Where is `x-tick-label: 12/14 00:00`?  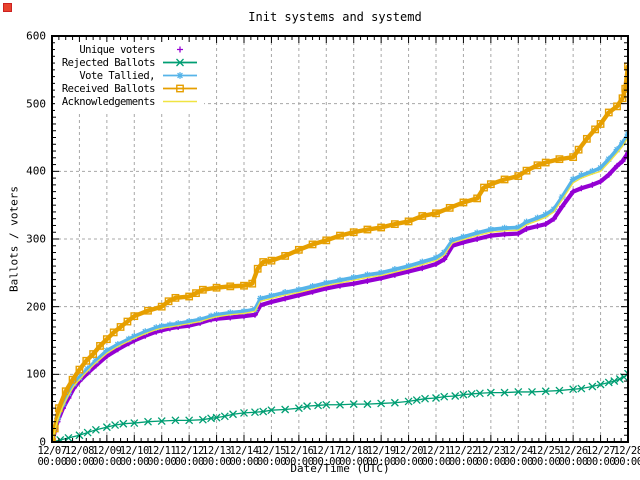 x-tick-label: 12/14 00:00 is located at coordinates (244, 456).